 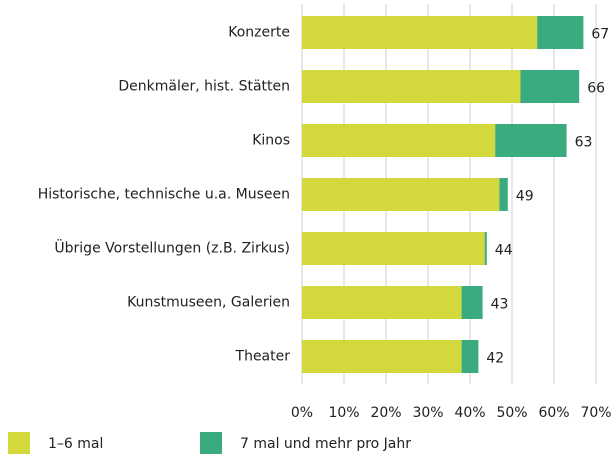 What do you see at coordinates (495, 359) in the screenshot?
I see `total-label: 42` at bounding box center [495, 359].